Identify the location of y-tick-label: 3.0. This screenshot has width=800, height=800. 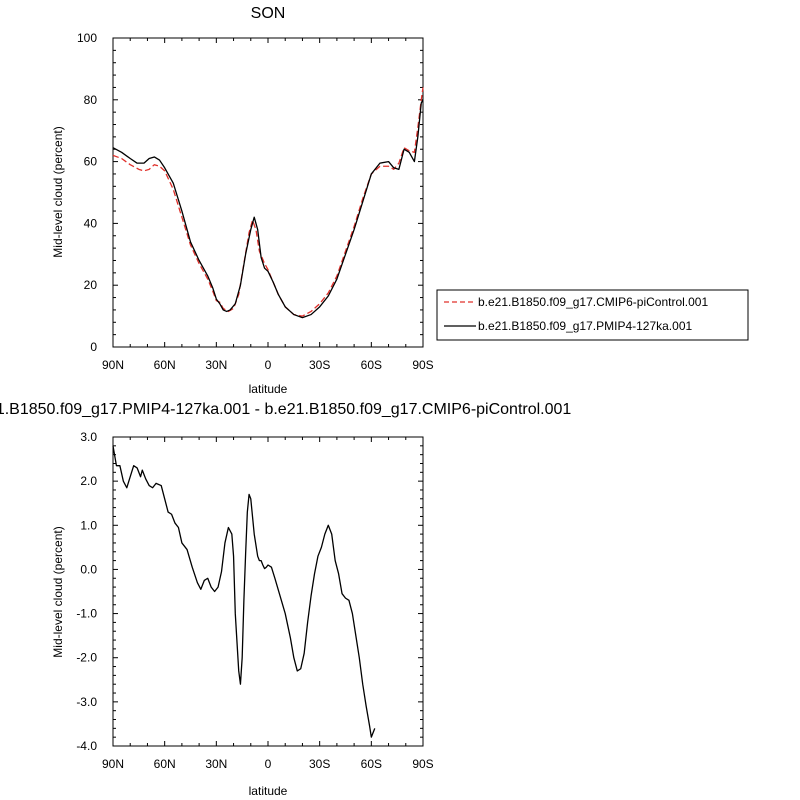
(88, 437).